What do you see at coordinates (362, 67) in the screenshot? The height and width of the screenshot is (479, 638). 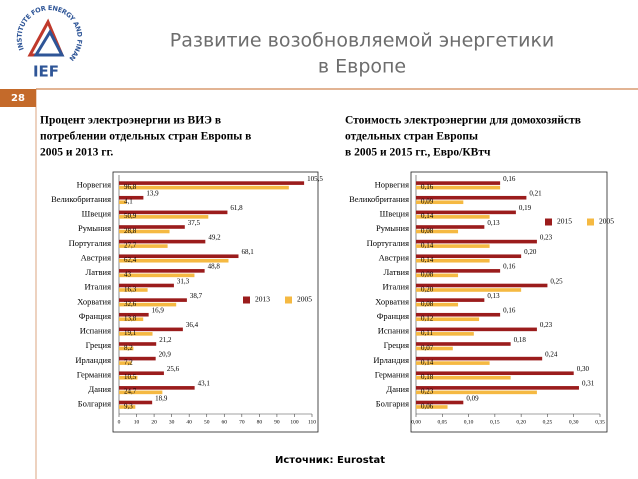 I see `slide-title: в Европе` at bounding box center [362, 67].